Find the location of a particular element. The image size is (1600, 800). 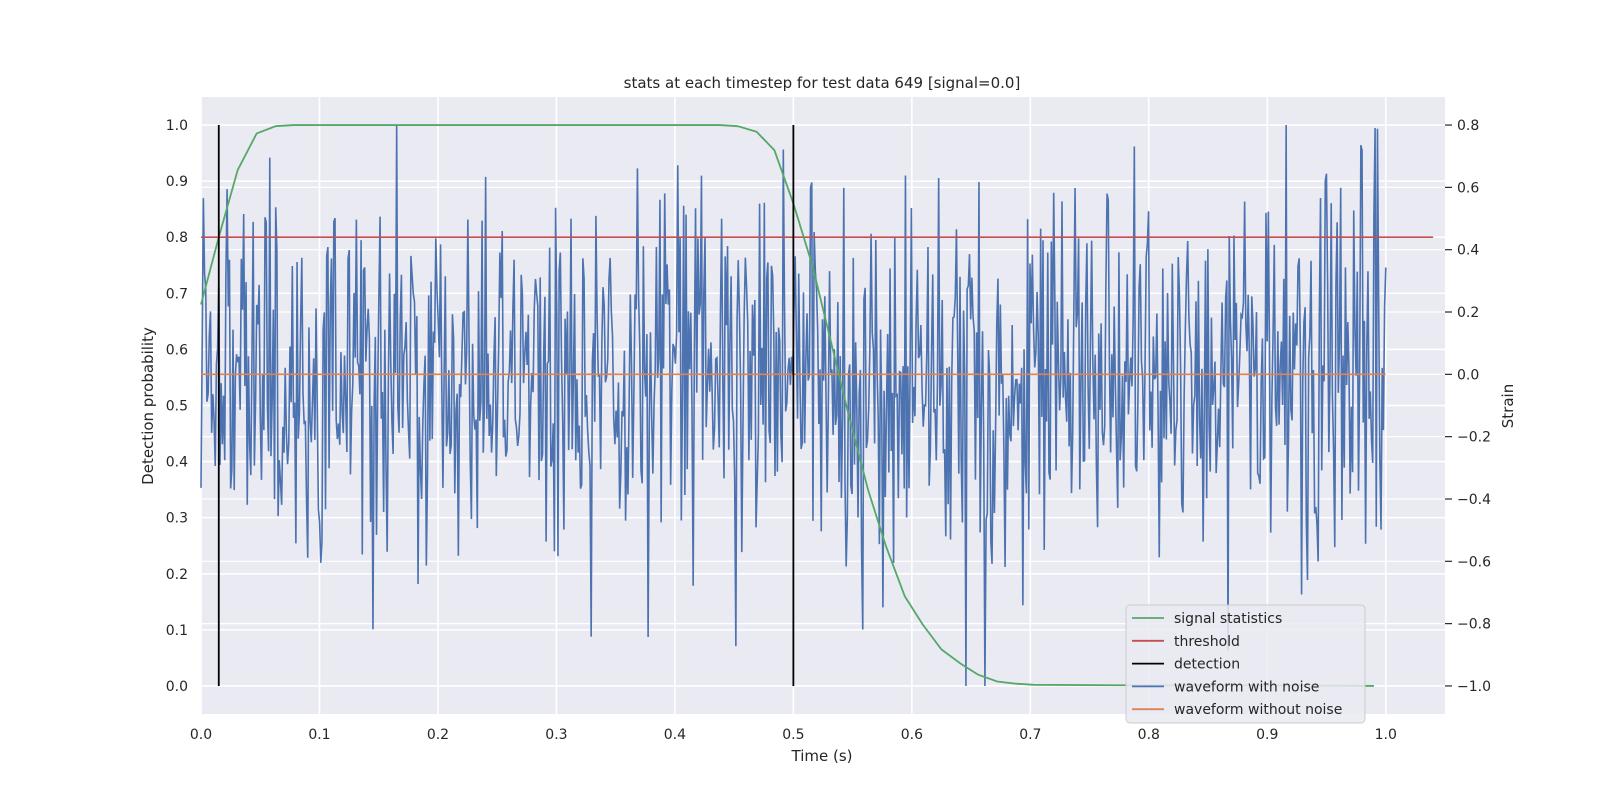

x-tick-label: 0.3 is located at coordinates (556, 735).